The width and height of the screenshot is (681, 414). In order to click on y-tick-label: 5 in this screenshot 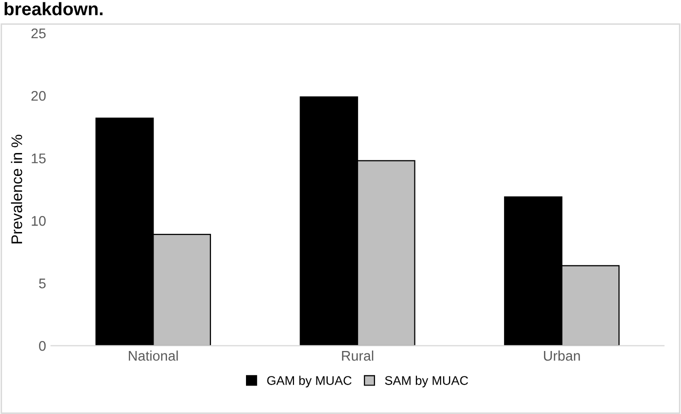, I will do `click(42, 283)`.